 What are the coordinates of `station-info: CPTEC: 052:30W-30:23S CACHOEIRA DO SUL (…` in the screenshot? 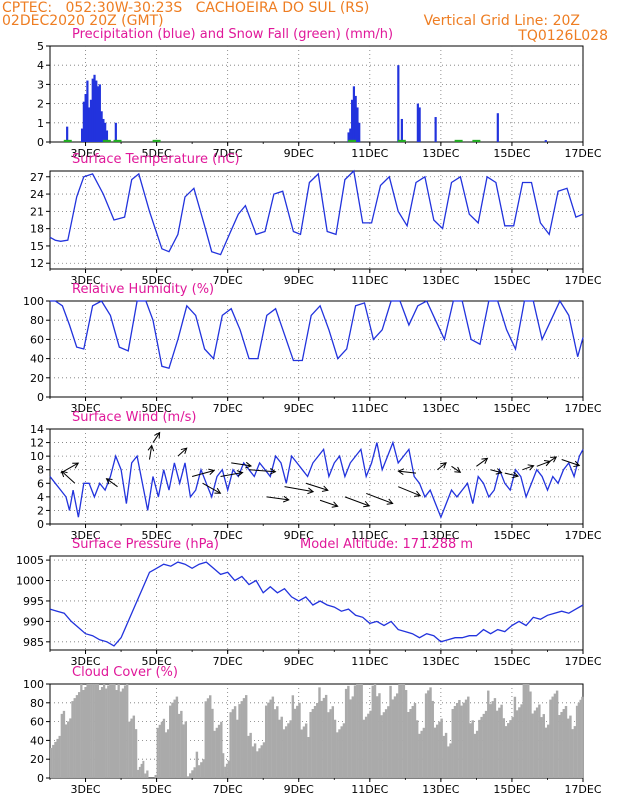 It's located at (186, 8).